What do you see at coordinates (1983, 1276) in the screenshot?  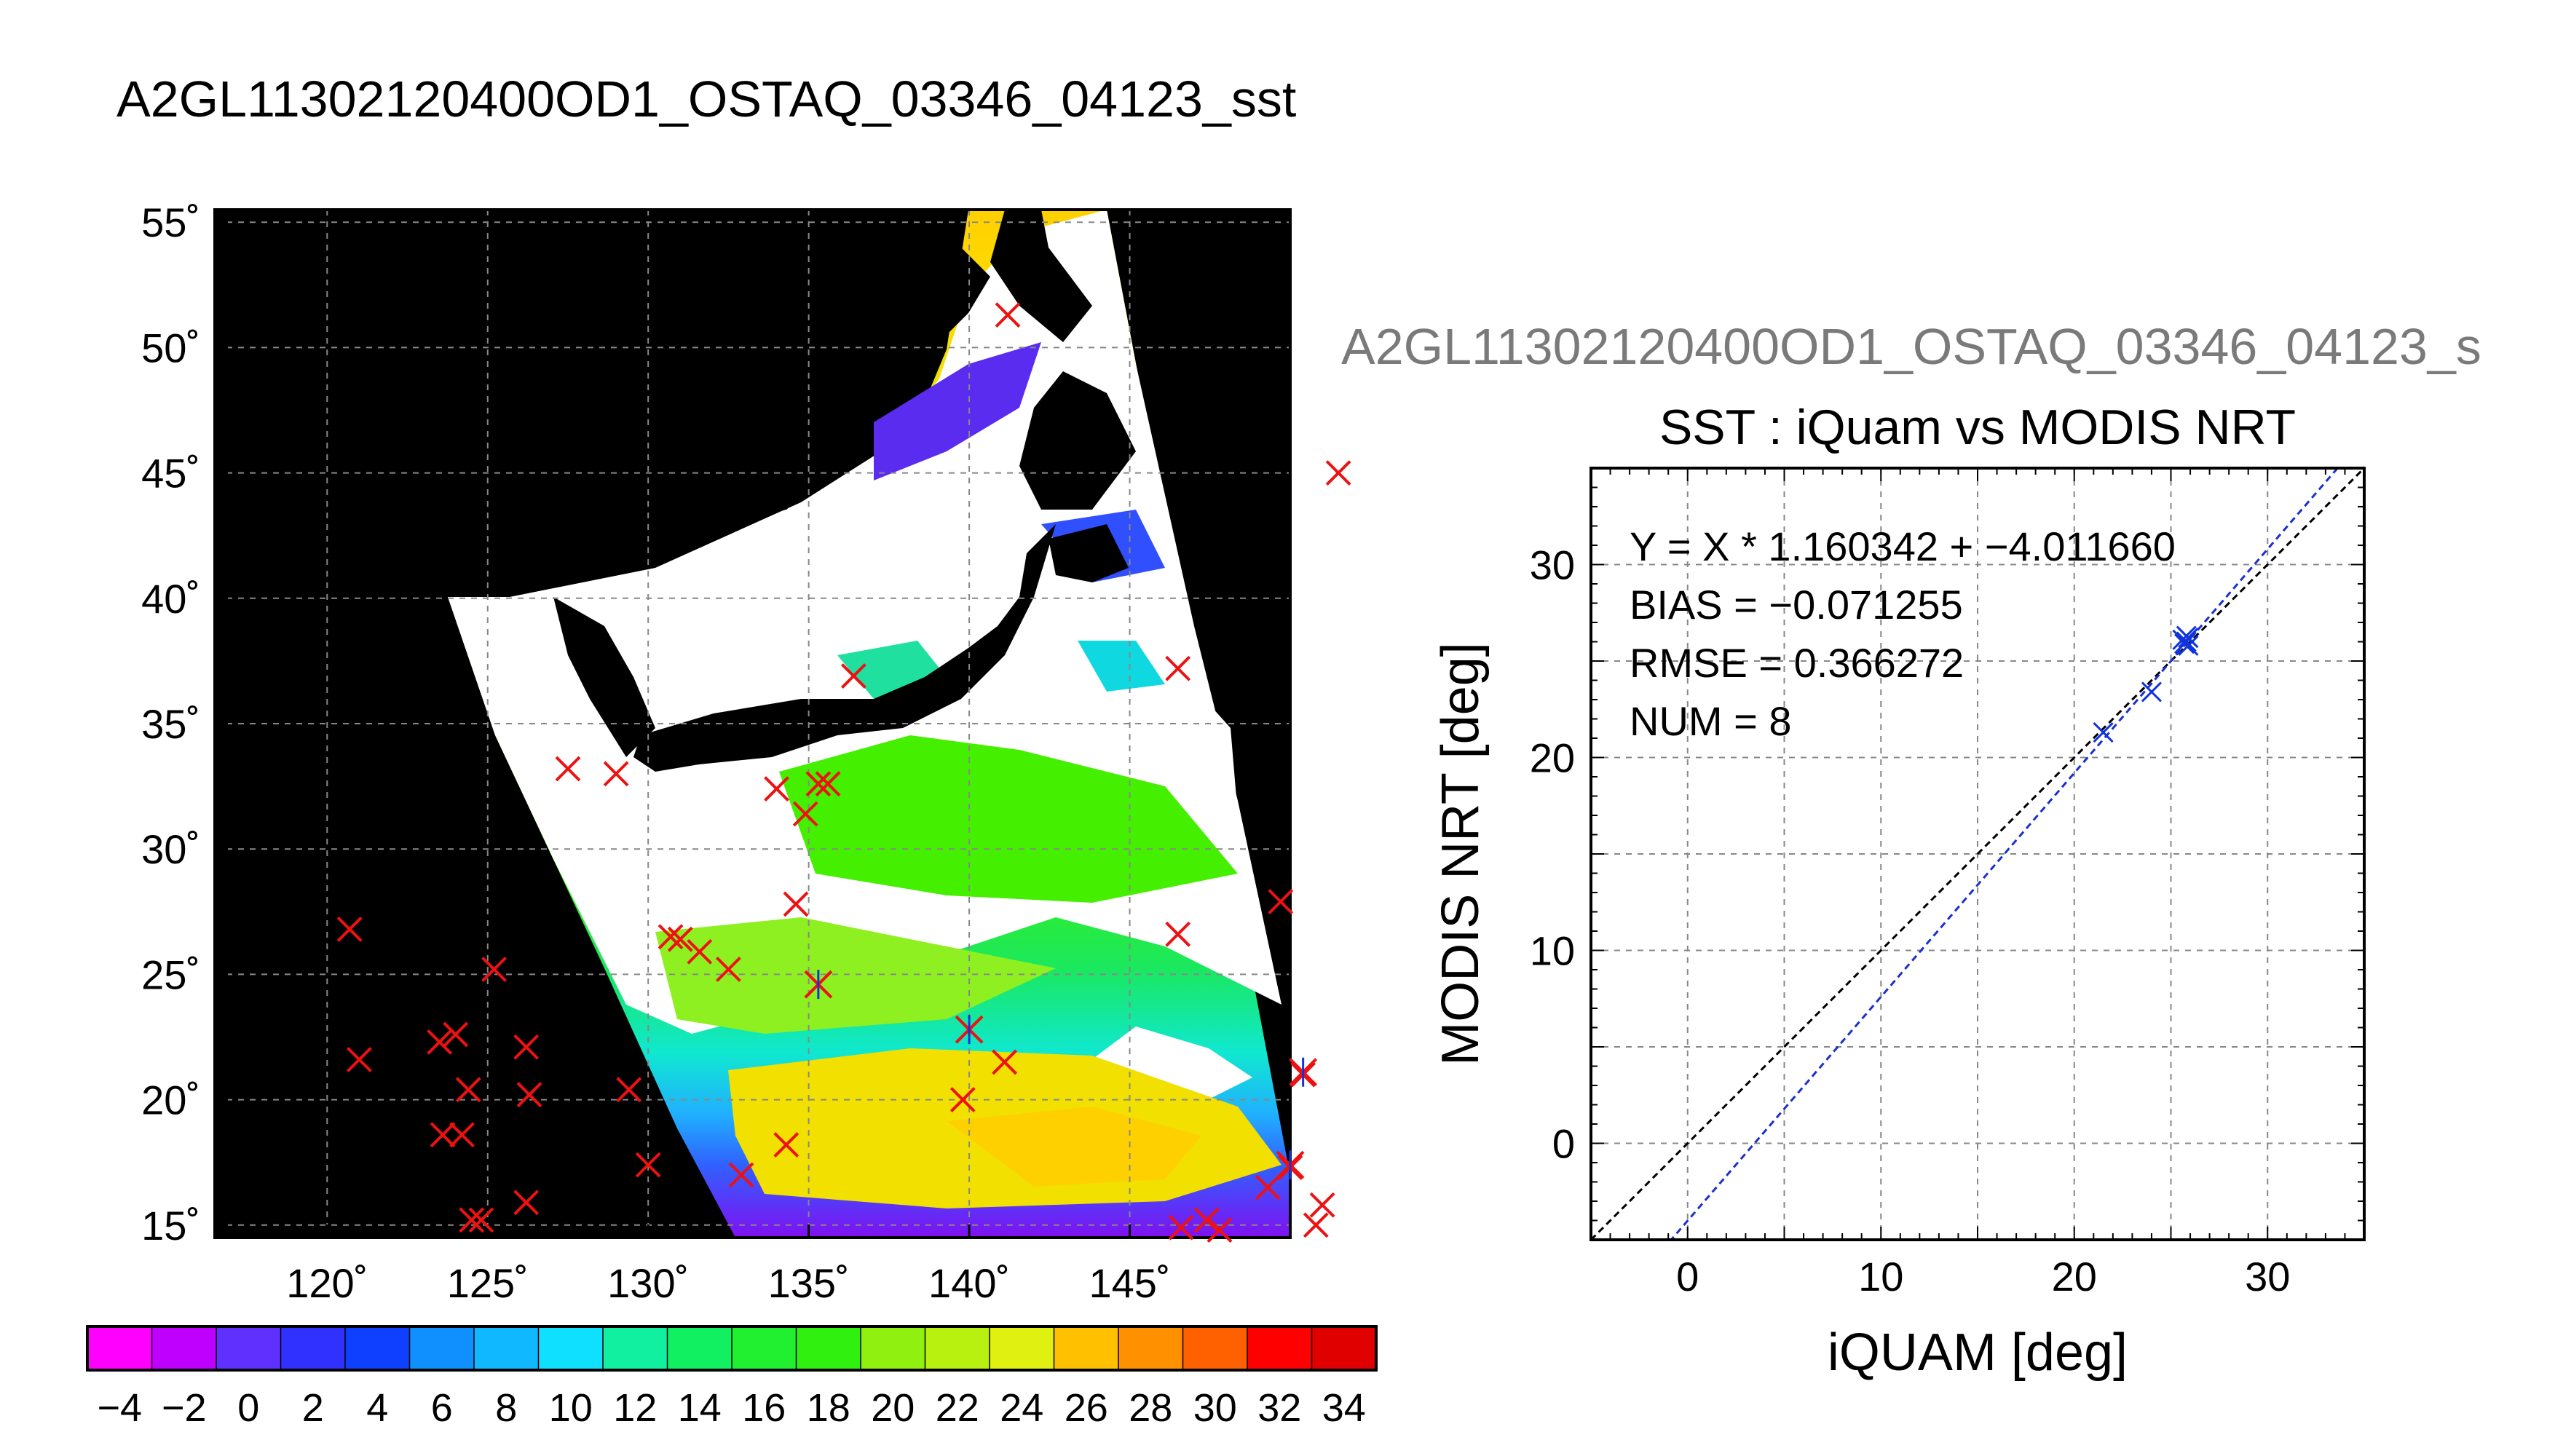 I see `scatter-x-tick-labels: 0 10 20 30` at bounding box center [1983, 1276].